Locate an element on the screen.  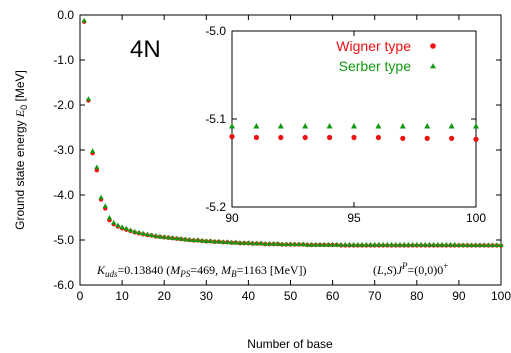
legend-marker-serber is located at coordinates (433, 66).